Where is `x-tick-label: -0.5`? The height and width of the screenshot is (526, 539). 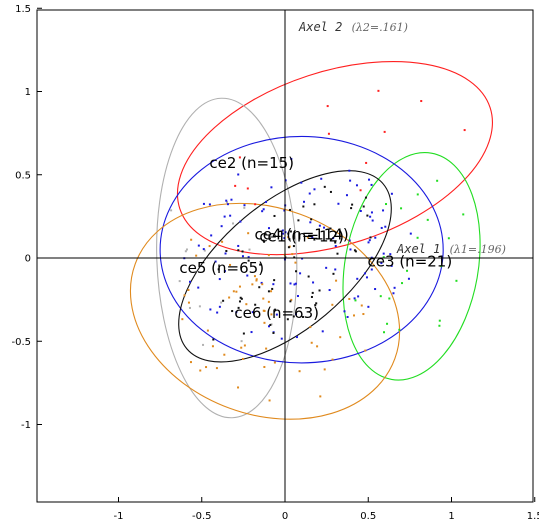 x-tick-label: -0.5 is located at coordinates (202, 516).